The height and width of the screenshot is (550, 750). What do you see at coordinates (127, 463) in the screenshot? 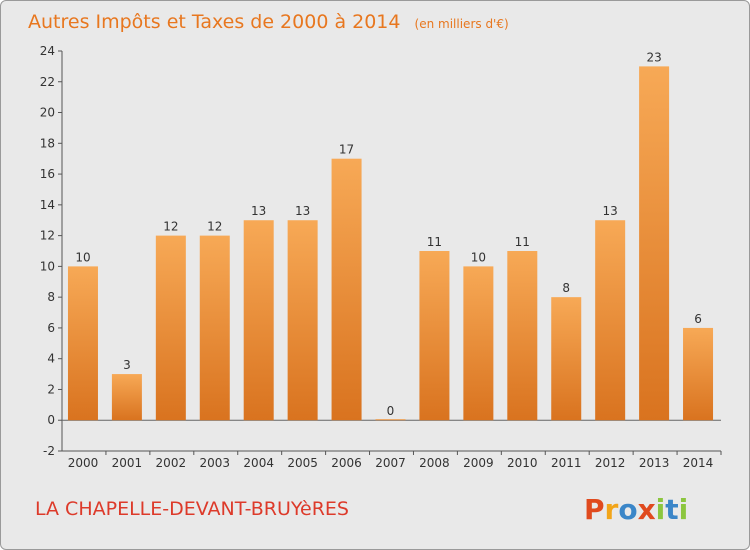
I see `x-tick-label: 2001` at bounding box center [127, 463].